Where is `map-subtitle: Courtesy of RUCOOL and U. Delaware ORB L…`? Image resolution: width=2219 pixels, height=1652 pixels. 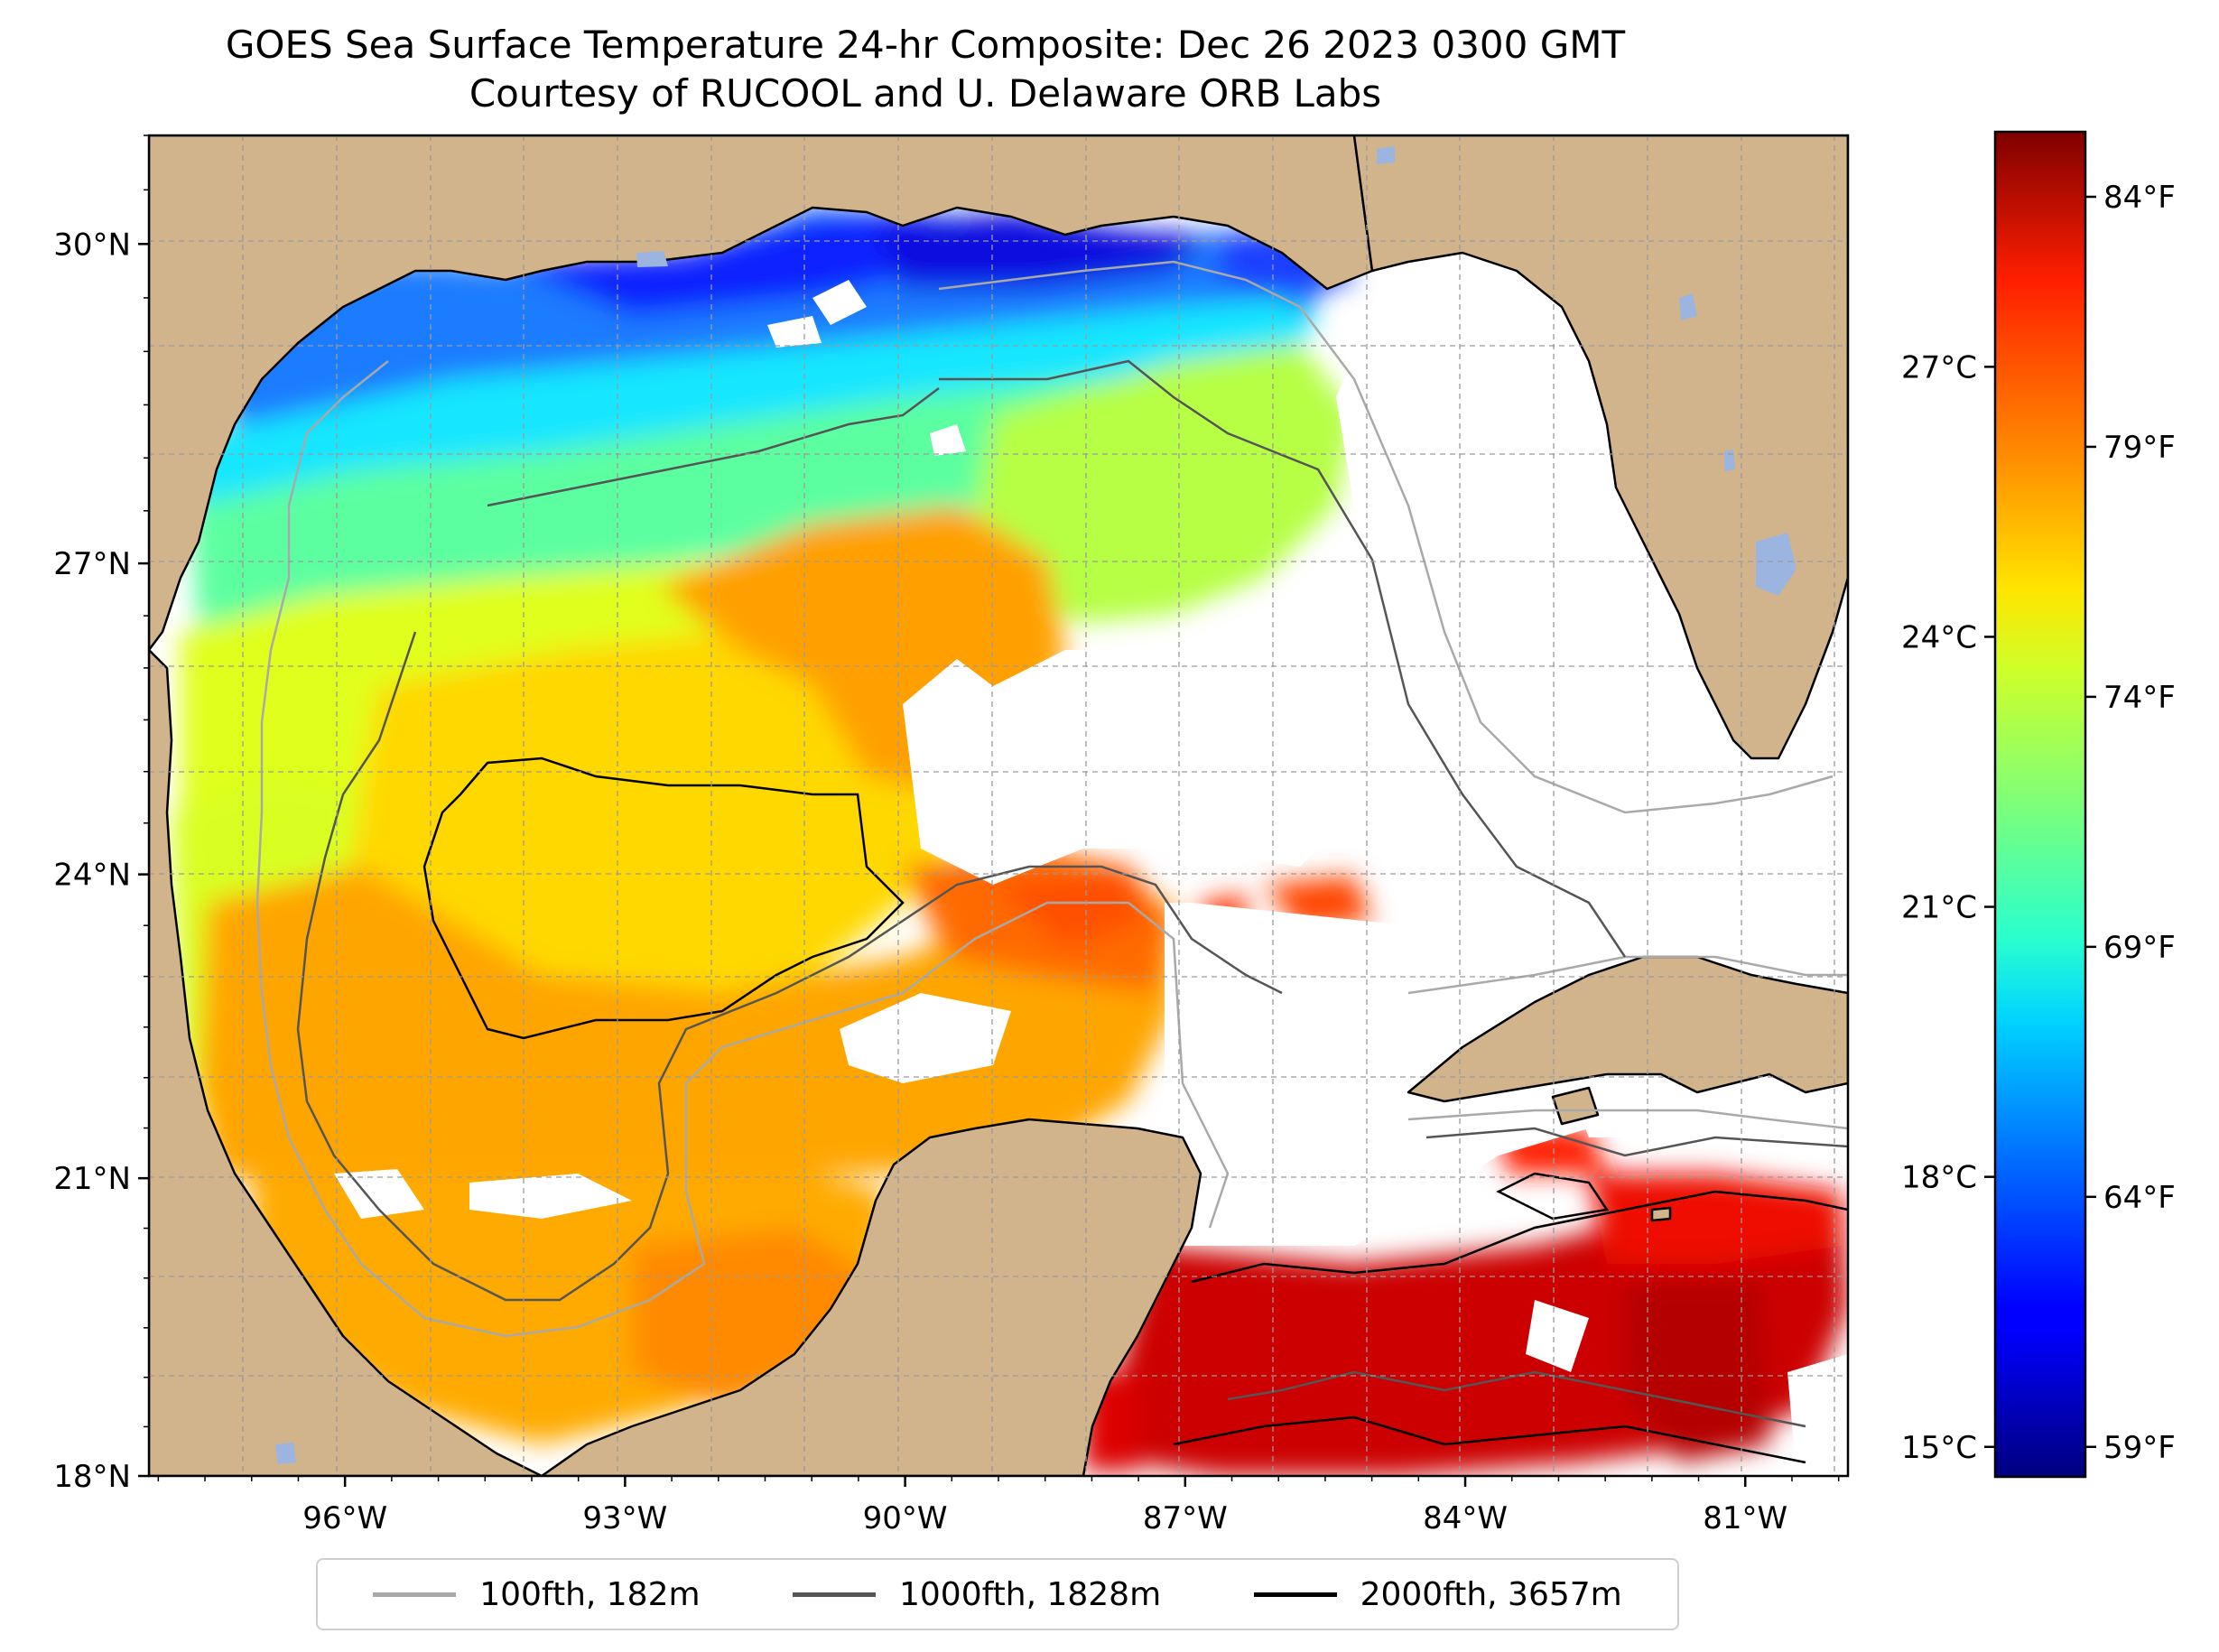
map-subtitle: Courtesy of RUCOOL and U. Delaware ORB L… is located at coordinates (926, 93).